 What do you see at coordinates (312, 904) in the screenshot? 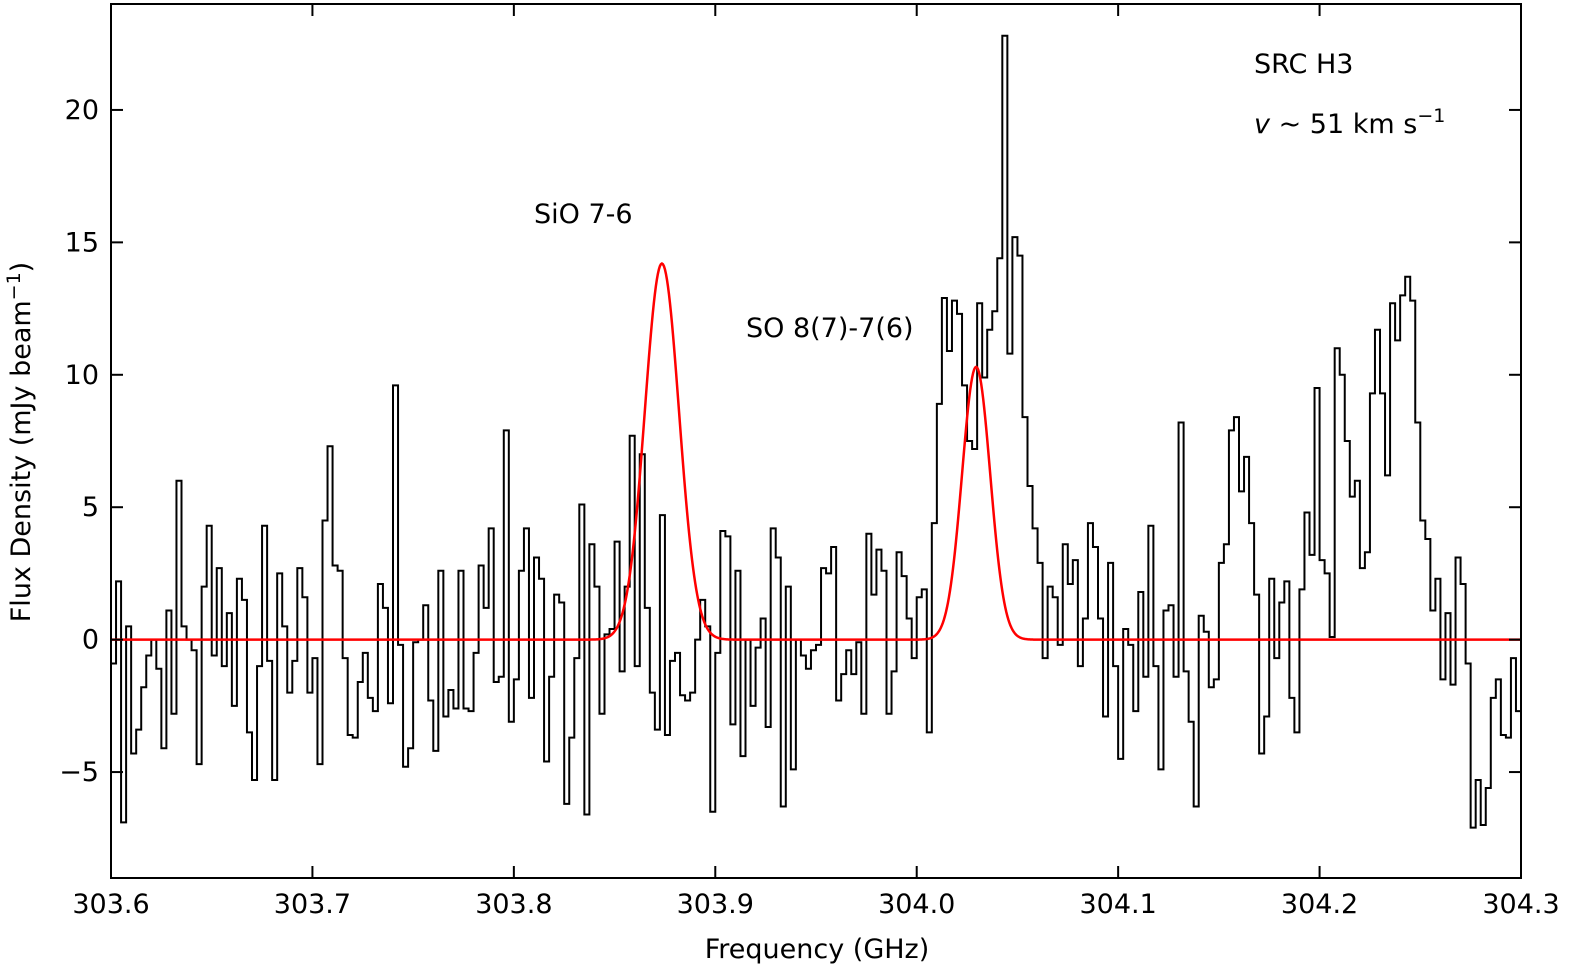
I see `x-tick-label: 303.7` at bounding box center [312, 904].